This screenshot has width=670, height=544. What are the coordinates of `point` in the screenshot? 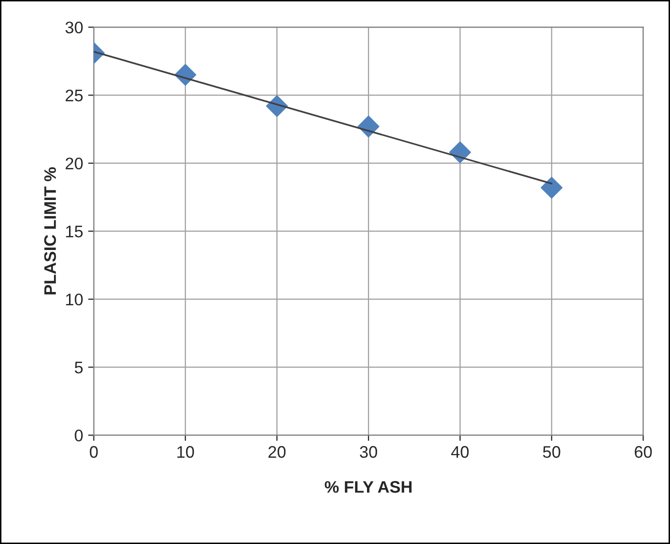 It's located at (551, 187).